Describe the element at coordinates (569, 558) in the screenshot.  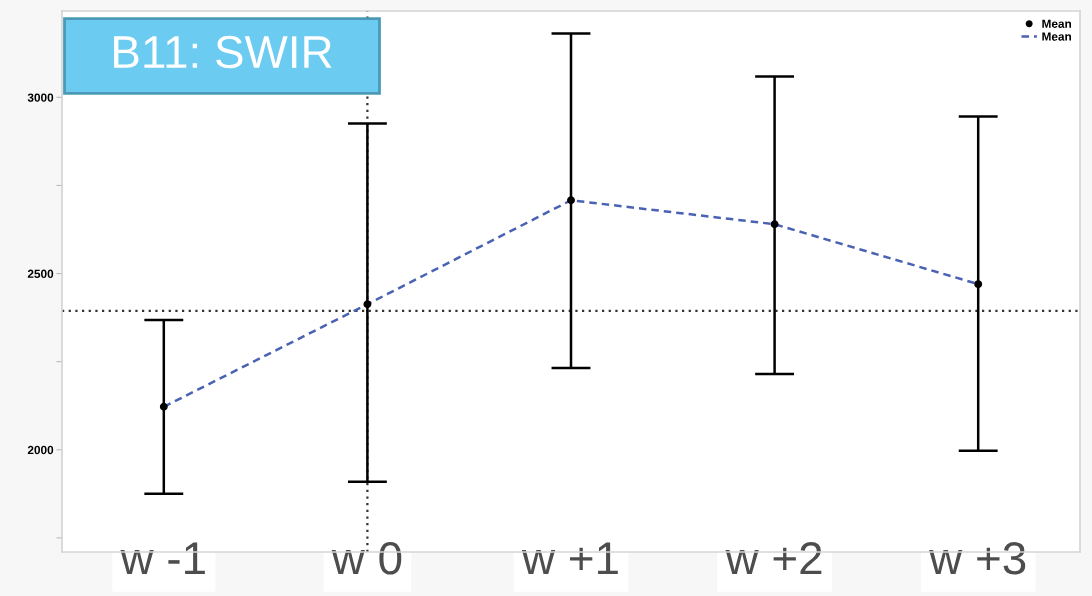
I see `x-tick-label: w +1` at that location.